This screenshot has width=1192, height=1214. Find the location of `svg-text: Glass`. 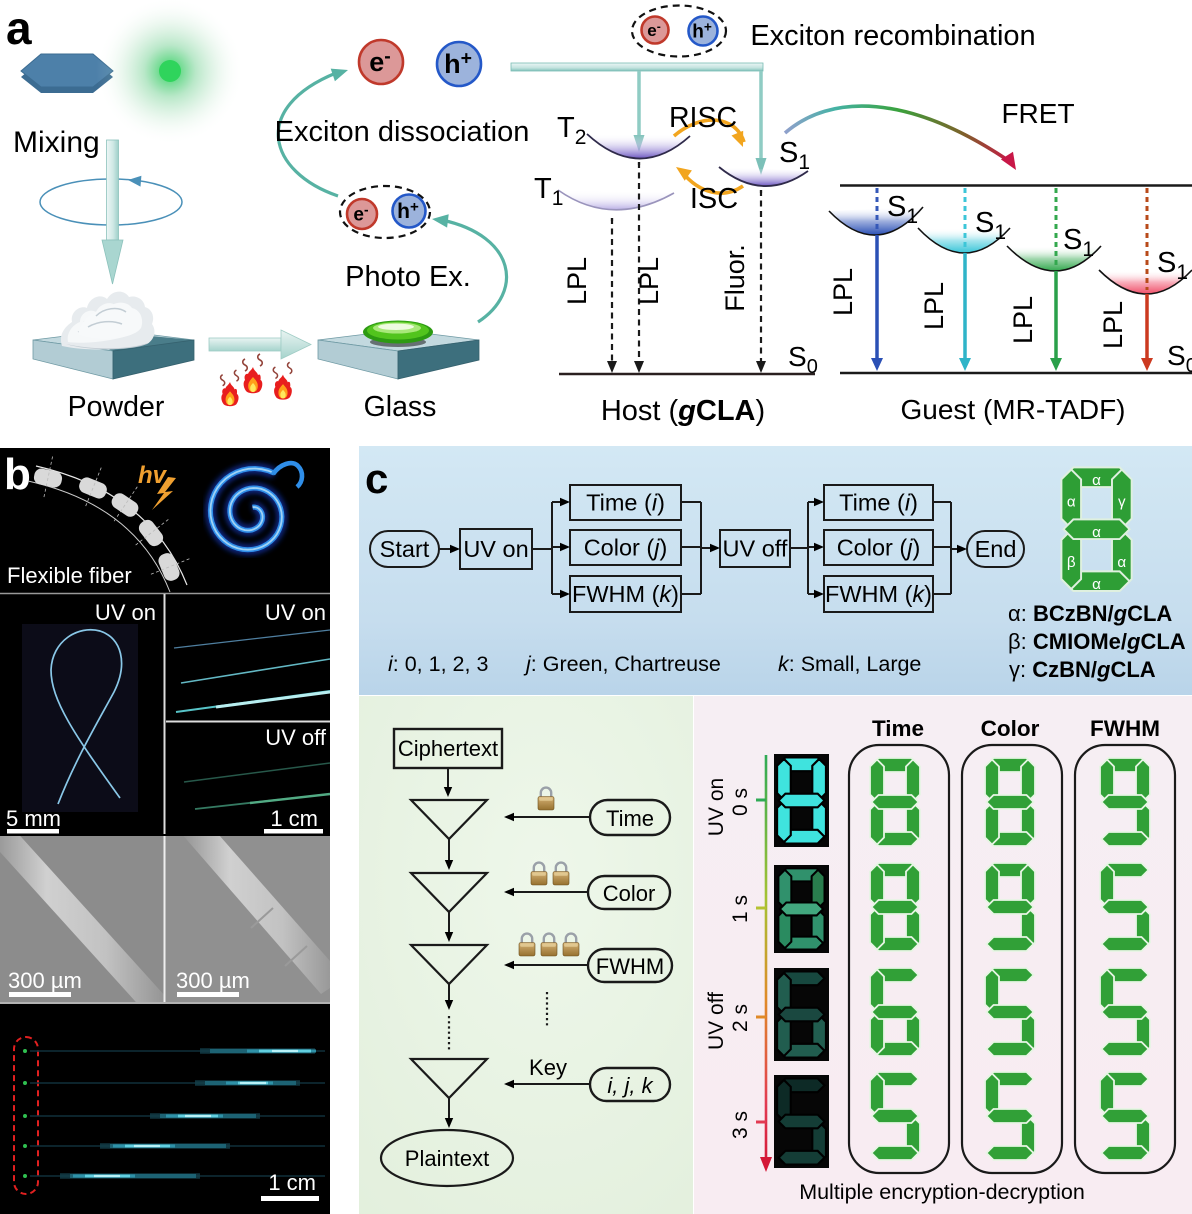

svg-text: Glass is located at coordinates (400, 407).